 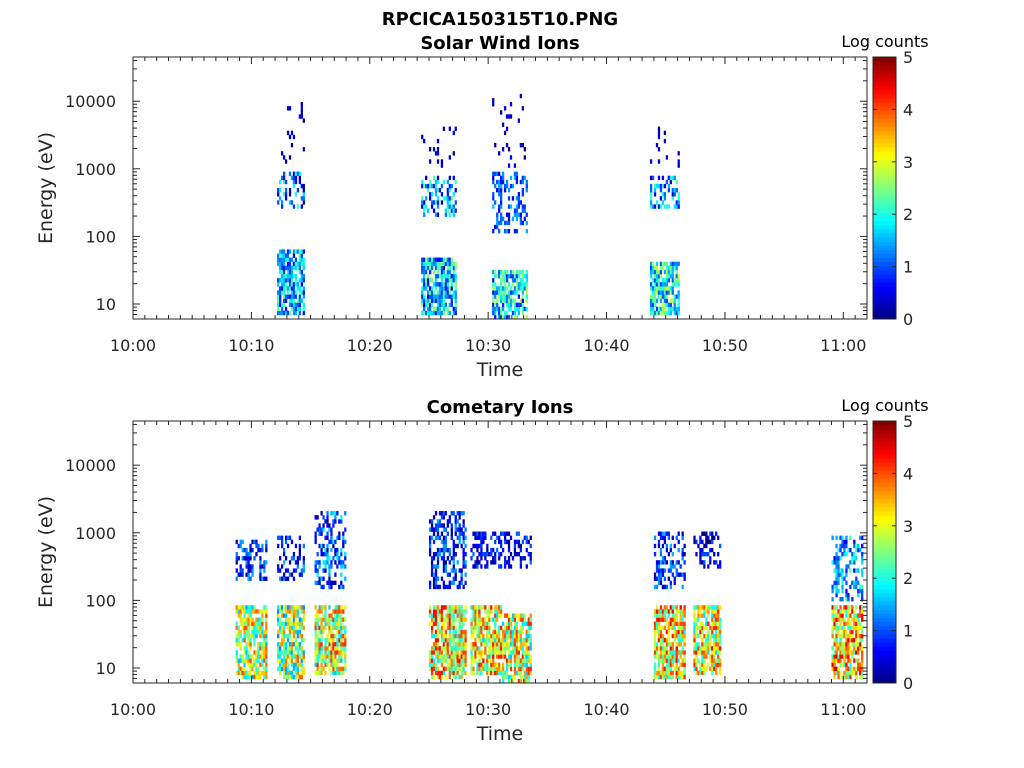 What do you see at coordinates (843, 345) in the screenshot?
I see `x-tick-label: 11:00` at bounding box center [843, 345].